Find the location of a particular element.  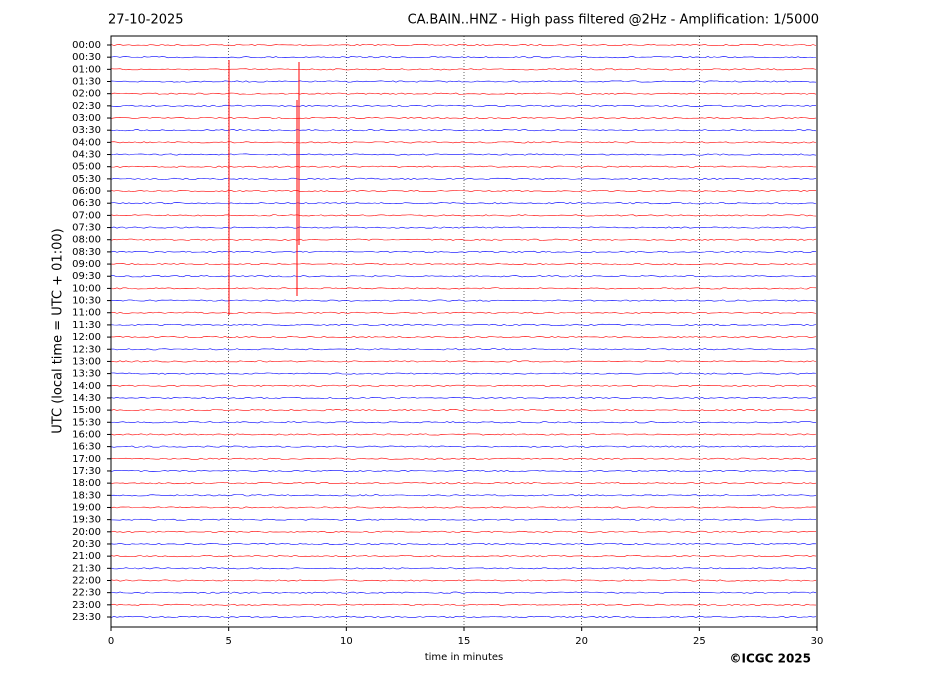

y-tick-label: 14:00 is located at coordinates (86, 386).